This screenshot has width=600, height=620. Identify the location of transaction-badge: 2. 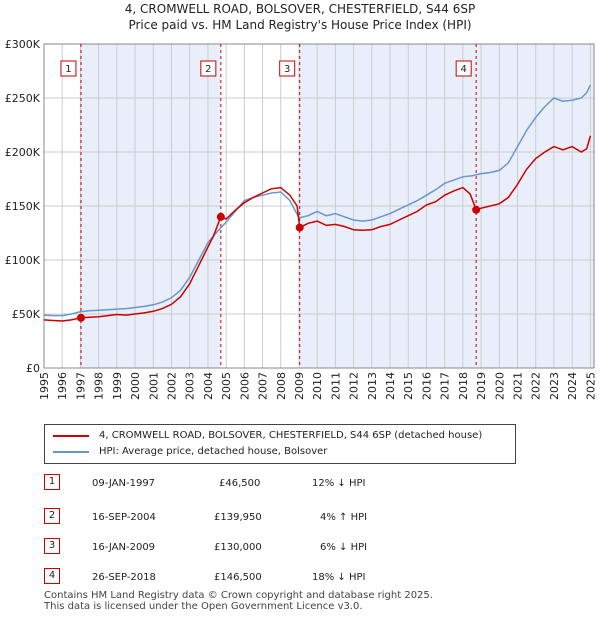
(52, 516).